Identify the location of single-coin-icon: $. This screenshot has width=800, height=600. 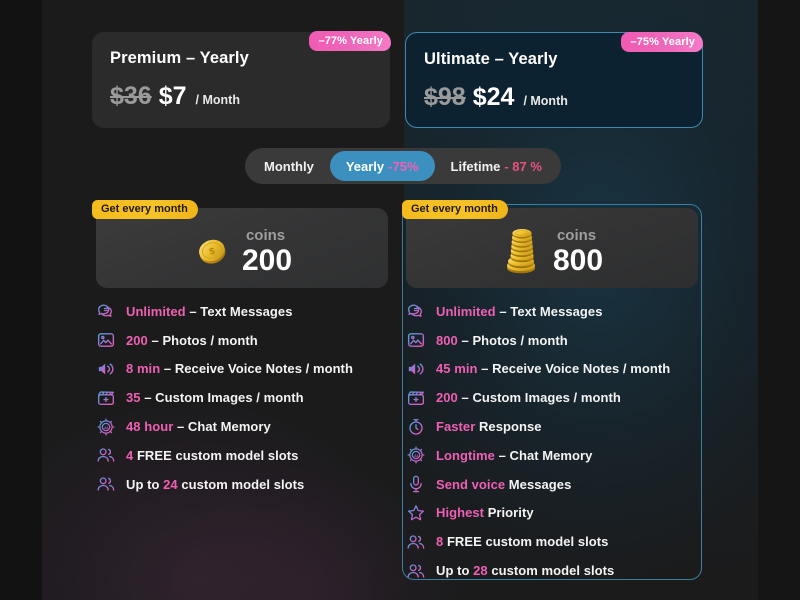
(212, 252).